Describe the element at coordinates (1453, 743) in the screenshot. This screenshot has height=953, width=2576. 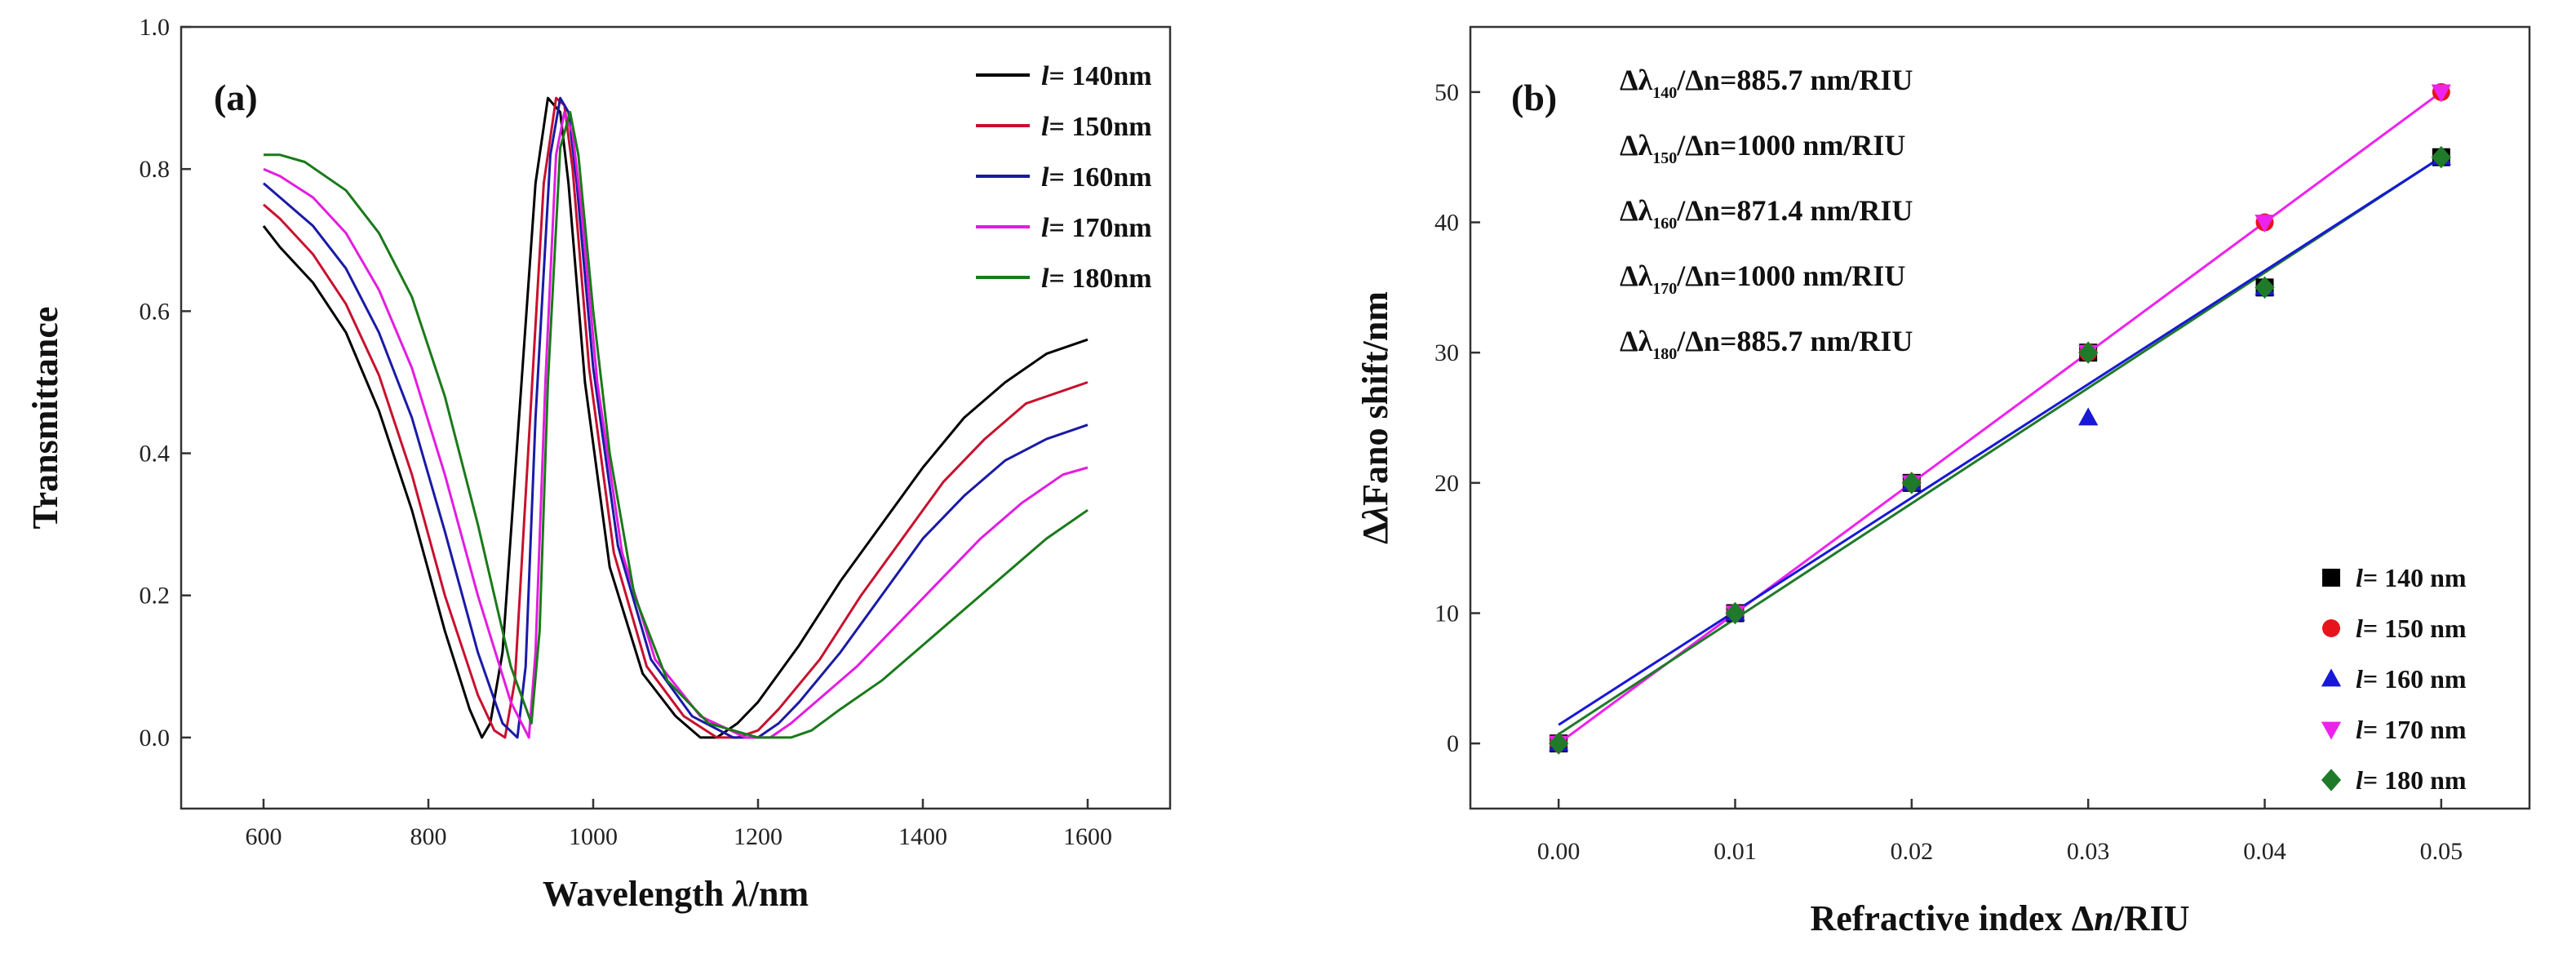
I see `y-tick-label: 0` at that location.